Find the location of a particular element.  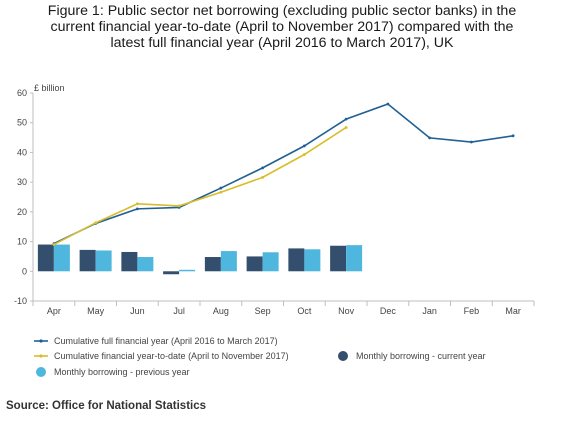

x-tick-label: Dec is located at coordinates (388, 311).